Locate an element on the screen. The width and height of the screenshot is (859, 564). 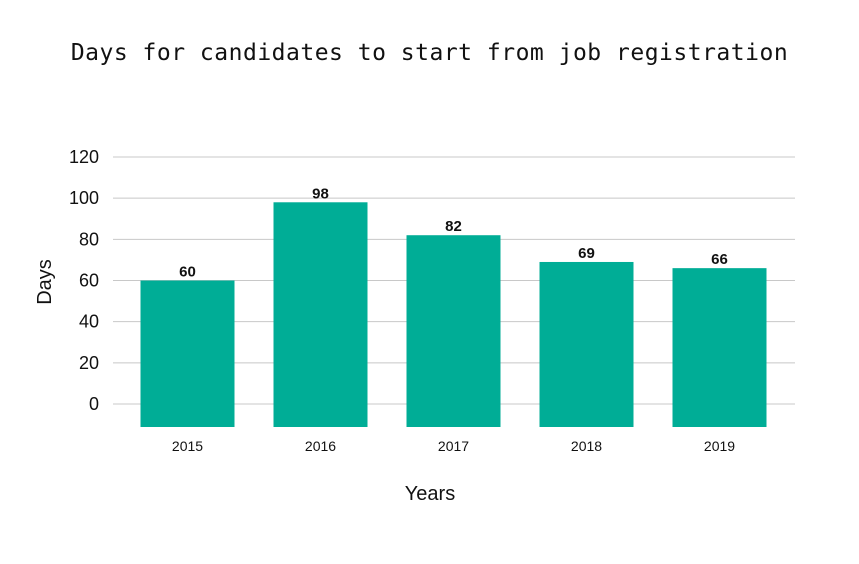
y-tick-label: 60 is located at coordinates (89, 281).